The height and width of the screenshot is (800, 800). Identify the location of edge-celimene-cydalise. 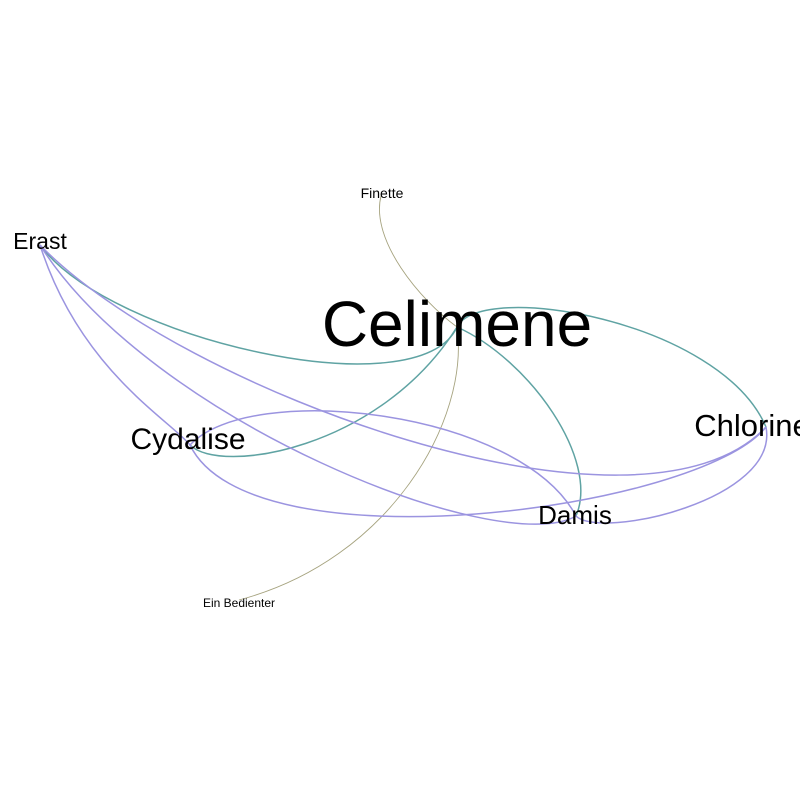
(323, 392).